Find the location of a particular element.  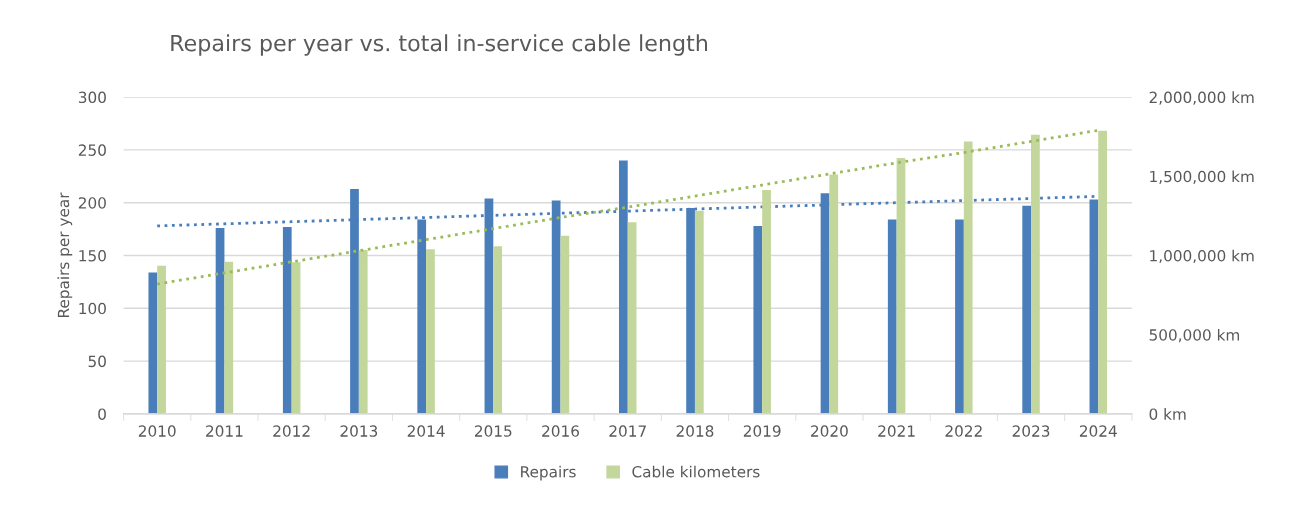

y-tick-label: 250 is located at coordinates (92, 150).